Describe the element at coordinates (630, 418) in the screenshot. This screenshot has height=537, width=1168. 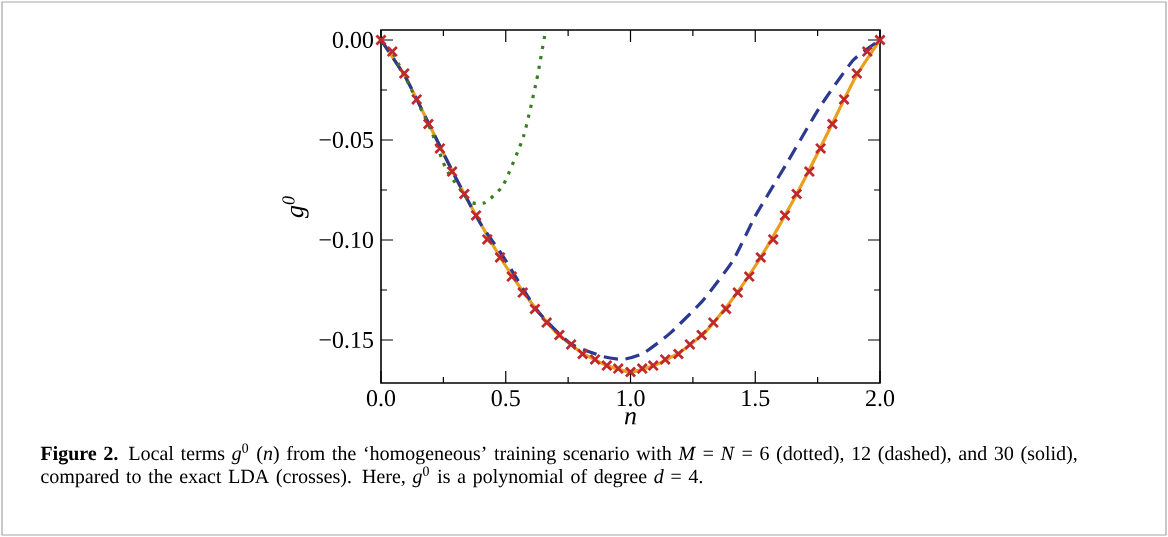
I see `x-axis-title: n` at that location.